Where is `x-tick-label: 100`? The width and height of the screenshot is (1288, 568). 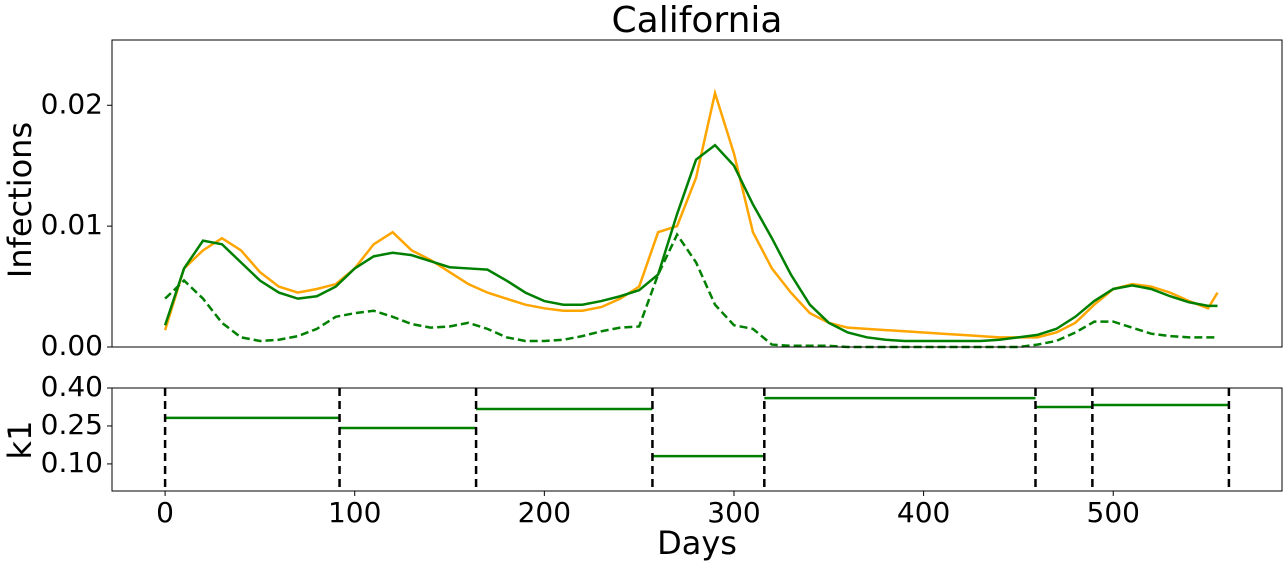 x-tick-label: 100 is located at coordinates (354, 512).